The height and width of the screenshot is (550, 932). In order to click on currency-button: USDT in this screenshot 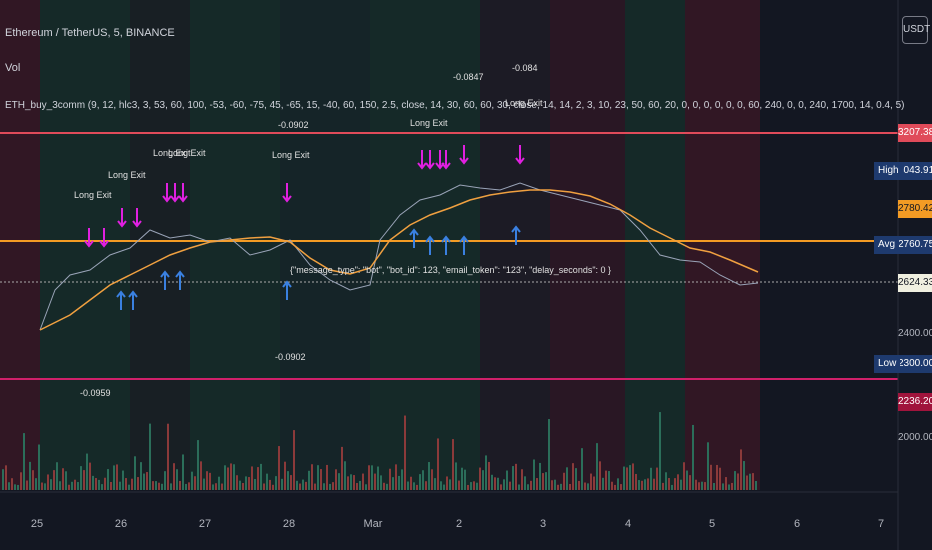, I will do `click(916, 30)`.